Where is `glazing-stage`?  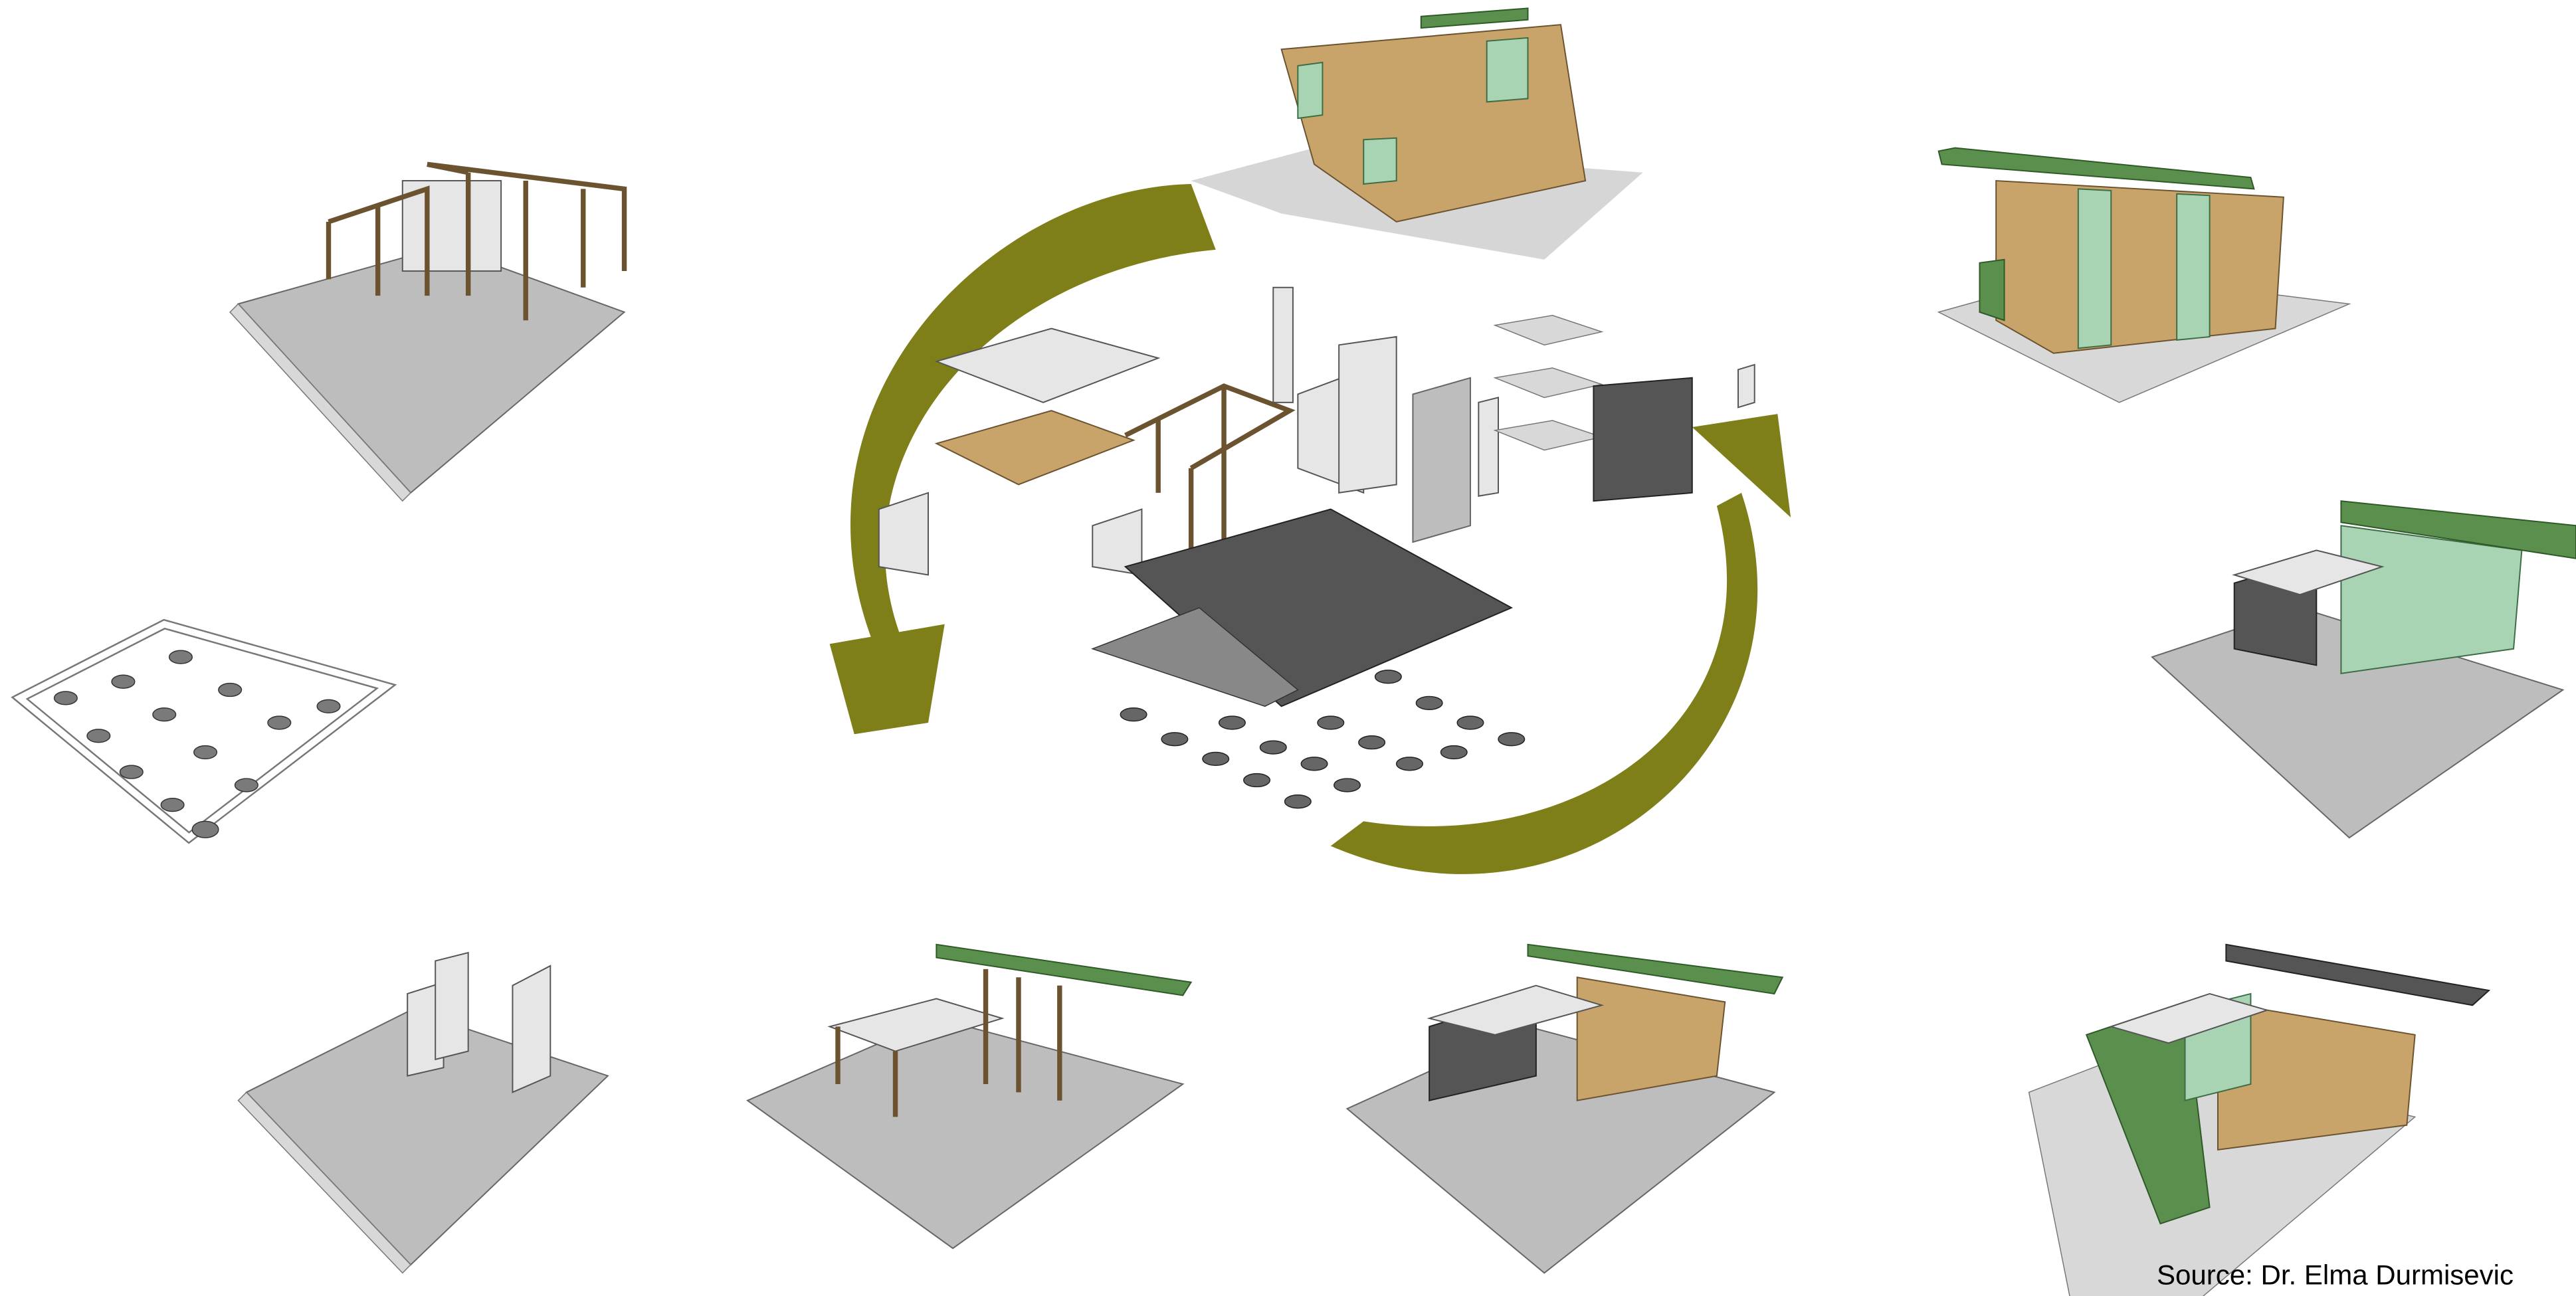 glazing-stage is located at coordinates (2364, 670).